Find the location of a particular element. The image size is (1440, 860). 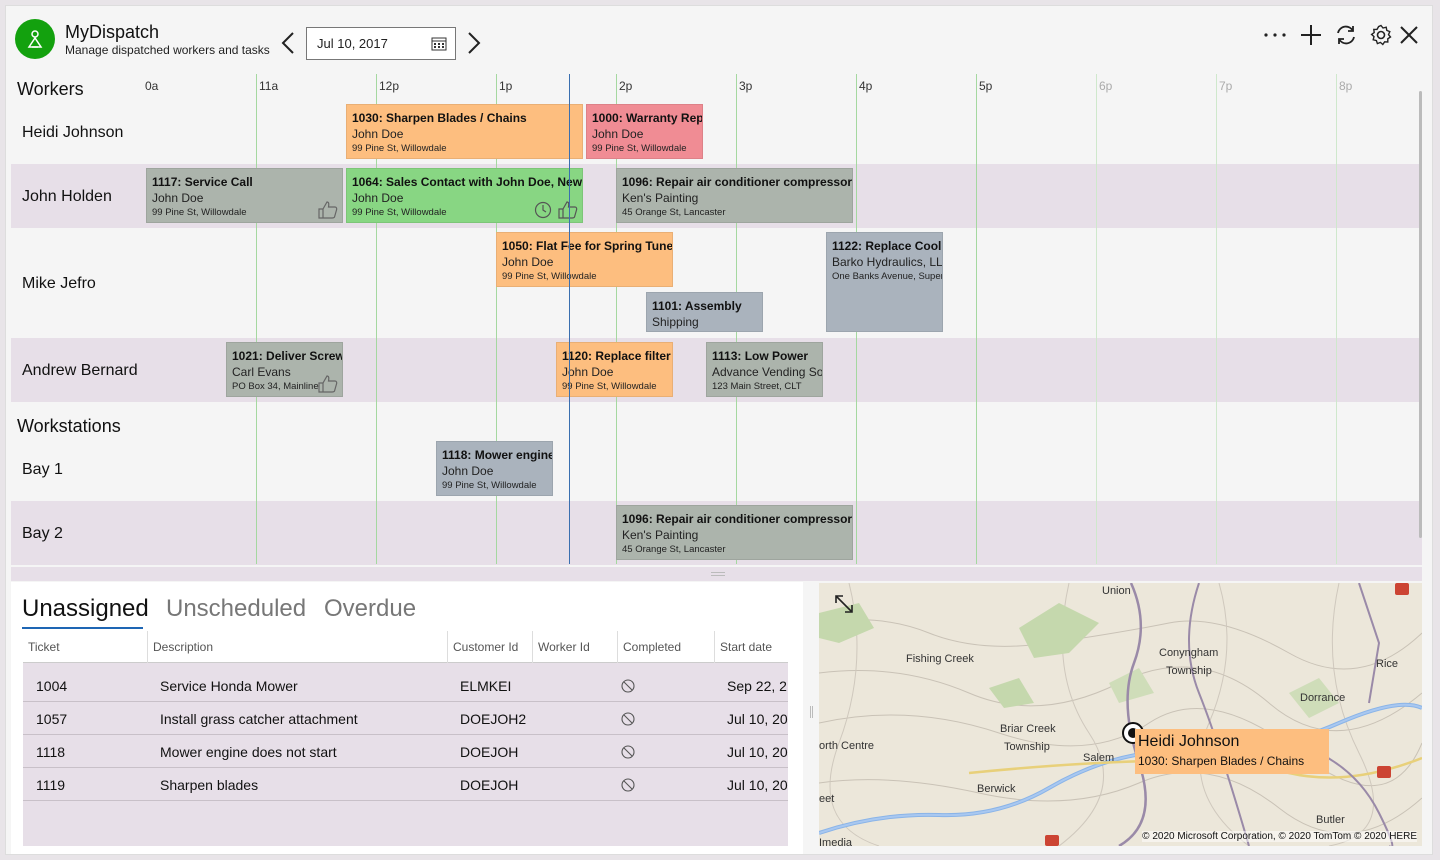

close-icon is located at coordinates (1409, 35).